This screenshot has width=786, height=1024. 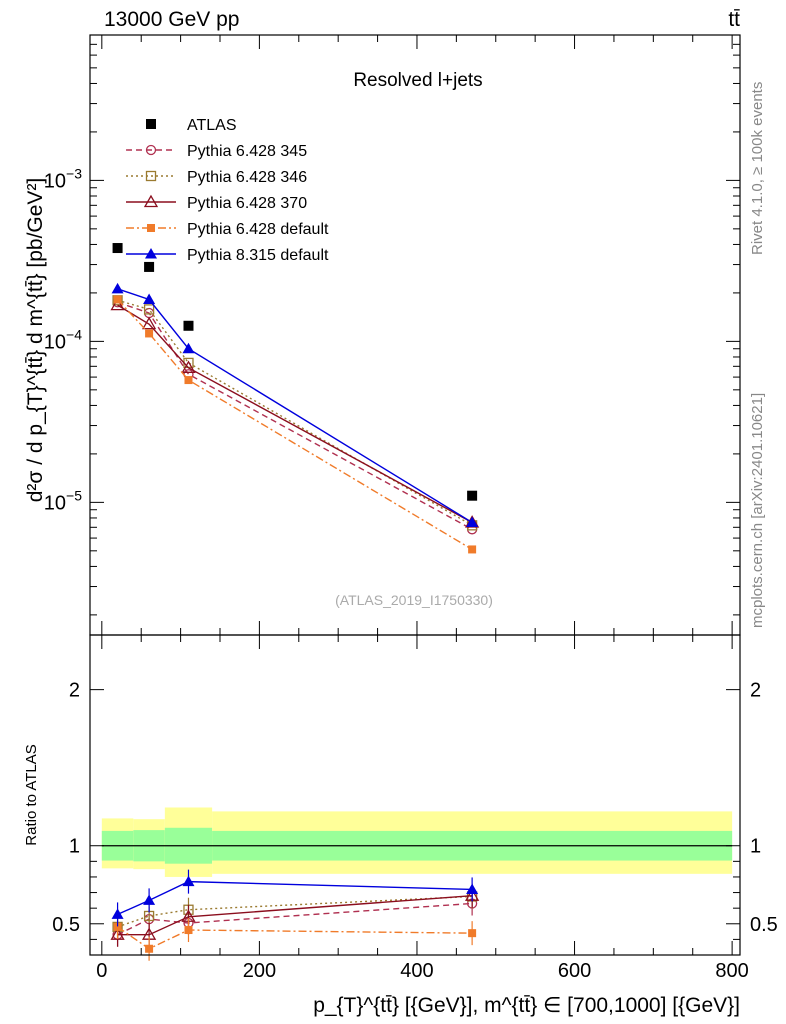 What do you see at coordinates (734, 19) in the screenshot?
I see `header-right-title: tt̄` at bounding box center [734, 19].